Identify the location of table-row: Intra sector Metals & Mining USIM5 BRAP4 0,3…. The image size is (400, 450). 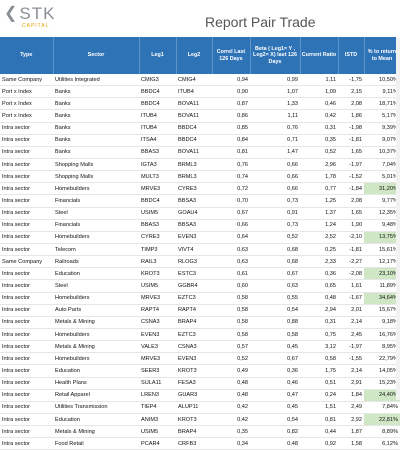
(200, 432).